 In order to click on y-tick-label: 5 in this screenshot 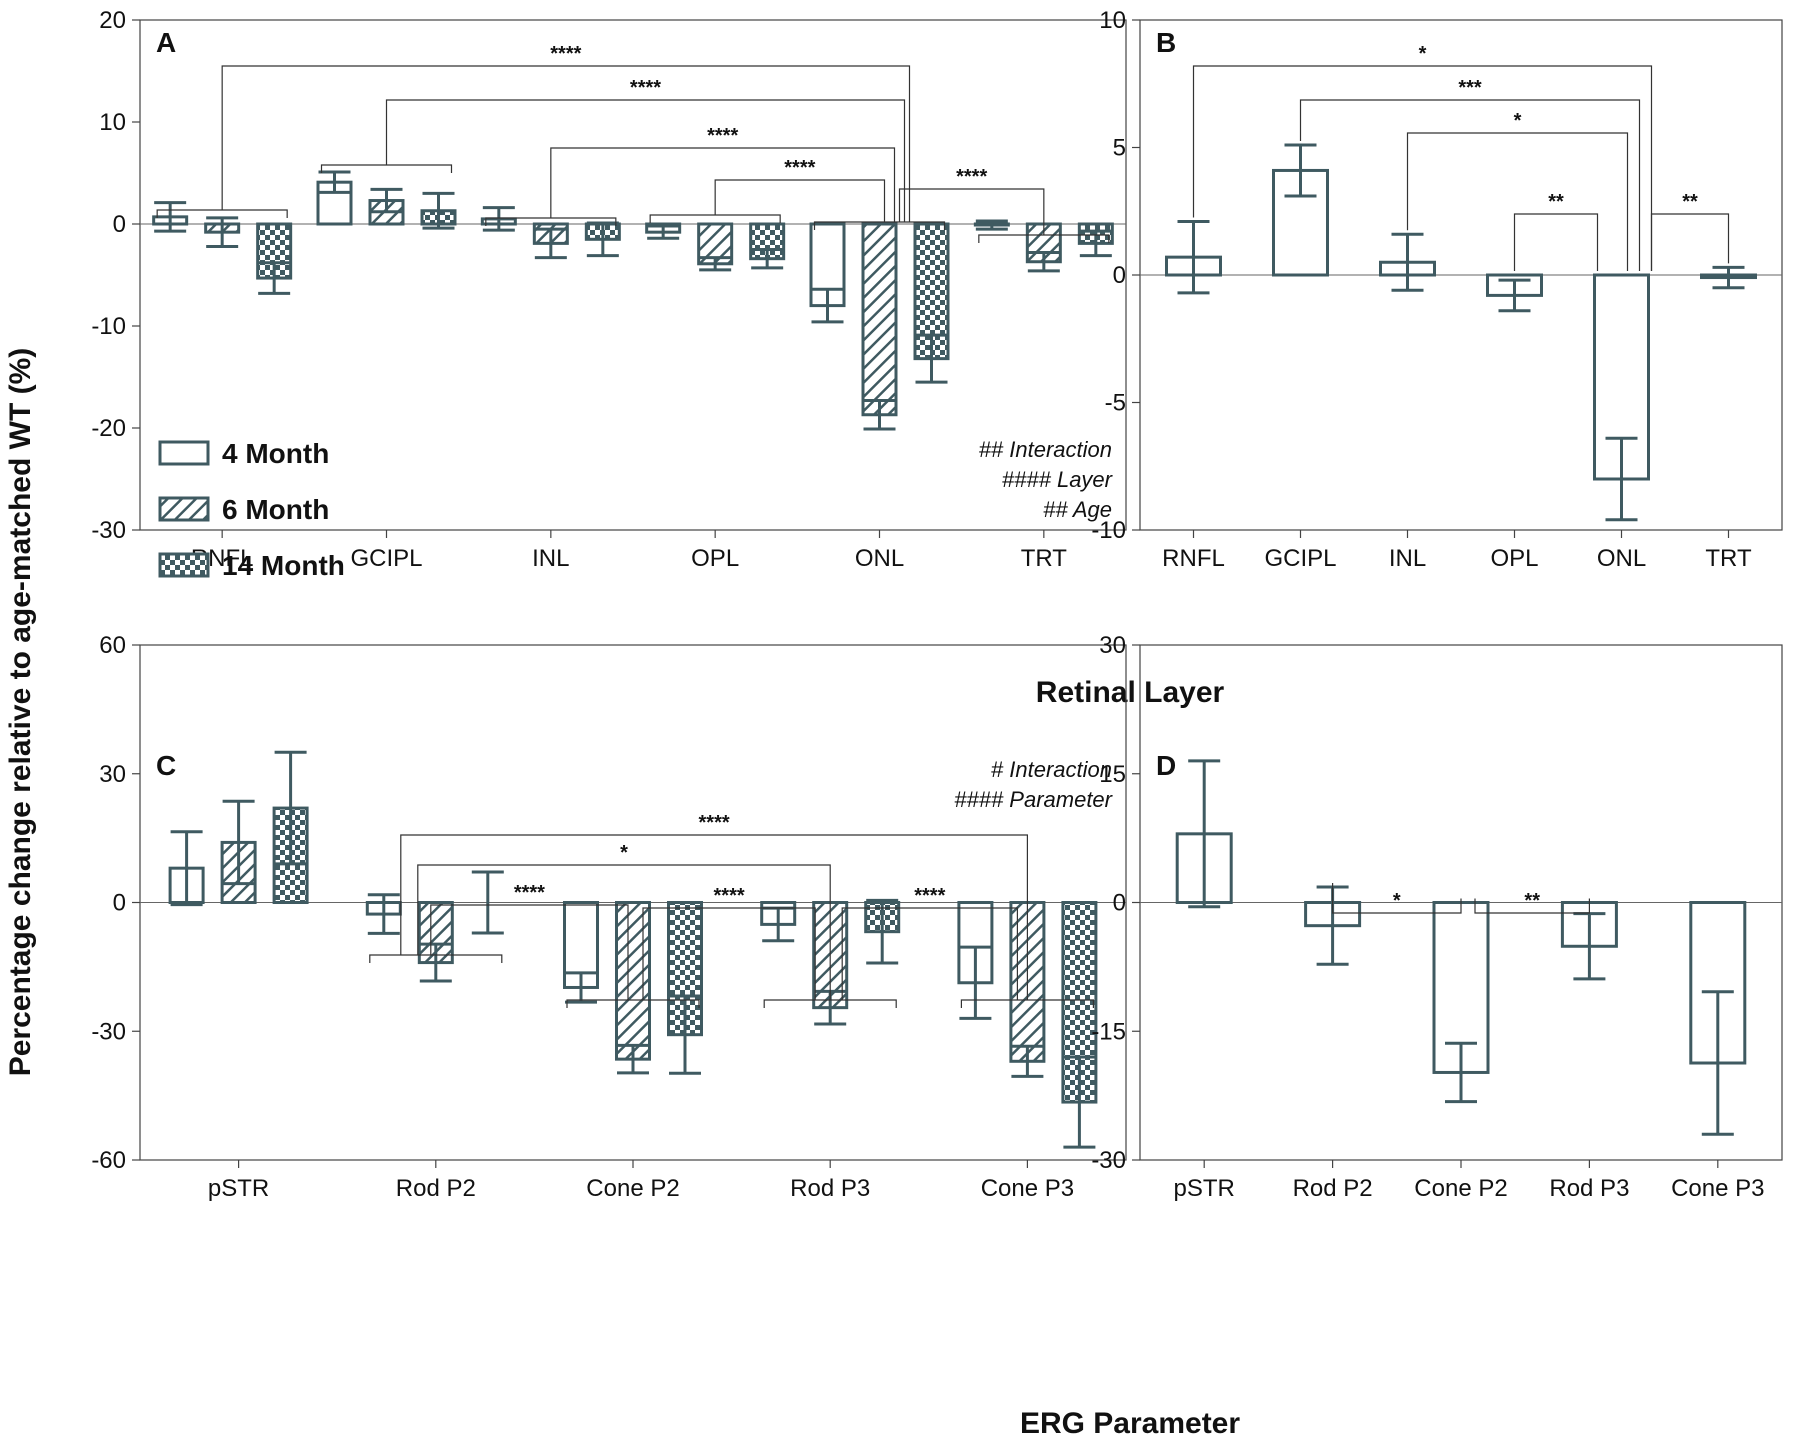, I will do `click(1119, 148)`.